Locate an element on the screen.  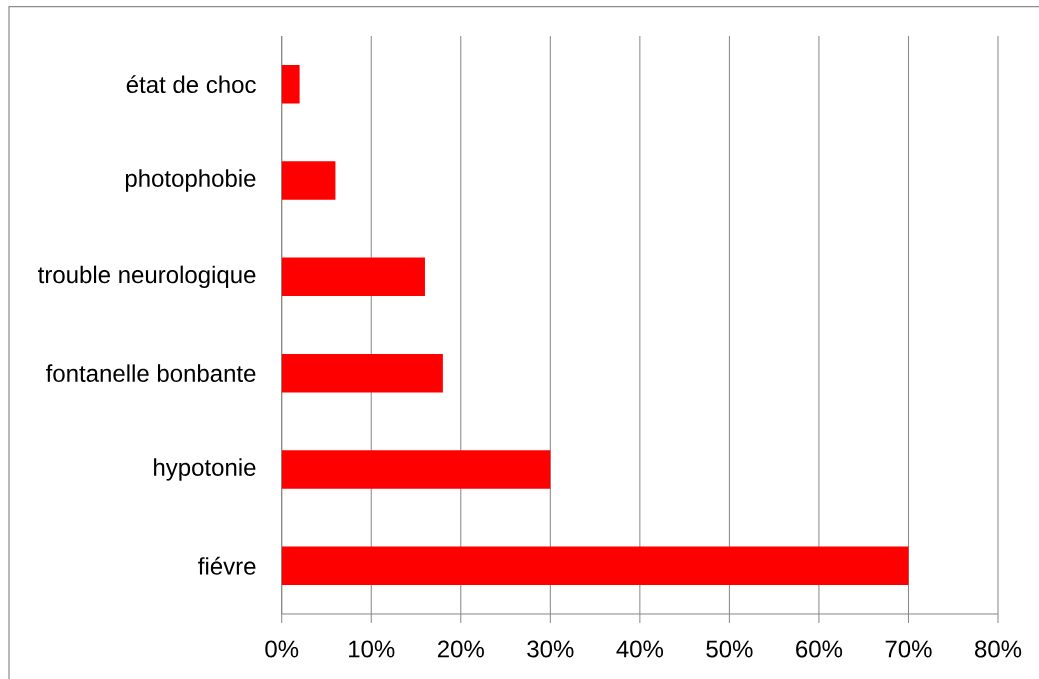
x-tick-label: 0% is located at coordinates (282, 649).